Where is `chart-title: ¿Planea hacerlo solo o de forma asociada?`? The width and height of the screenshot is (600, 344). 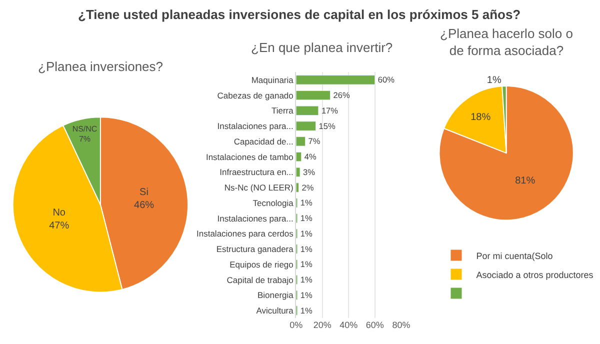
chart-title: ¿Planea hacerlo solo o de forma asociada? is located at coordinates (506, 42).